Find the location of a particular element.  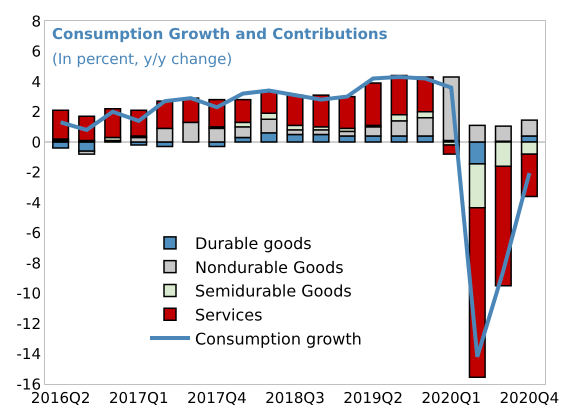

x-tick-label: 2020Q1 is located at coordinates (451, 398).